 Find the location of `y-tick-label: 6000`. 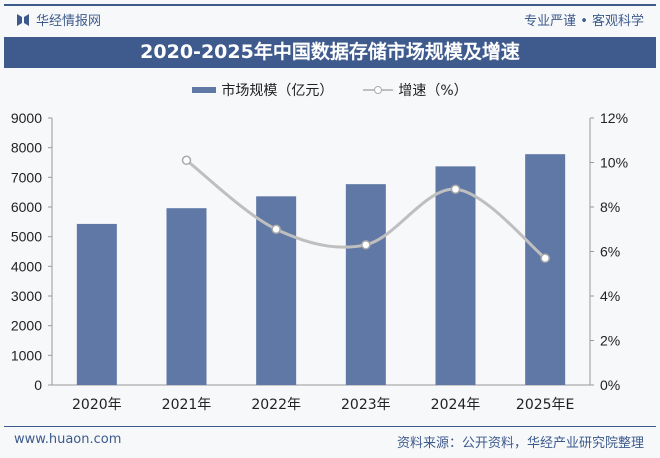

y-tick-label: 6000 is located at coordinates (26, 207).